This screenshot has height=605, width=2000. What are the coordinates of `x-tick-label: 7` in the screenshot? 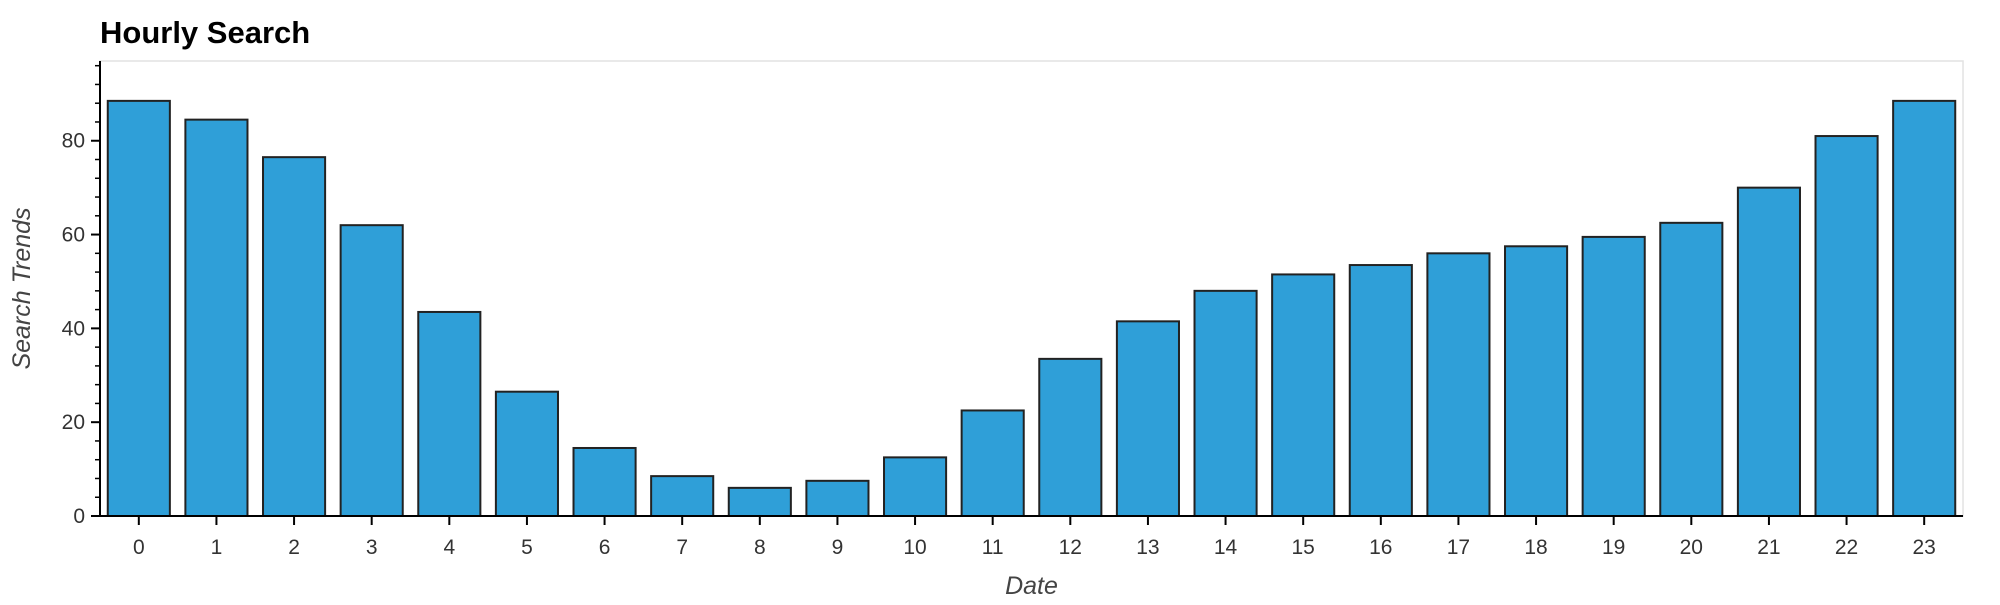 It's located at (682, 547).